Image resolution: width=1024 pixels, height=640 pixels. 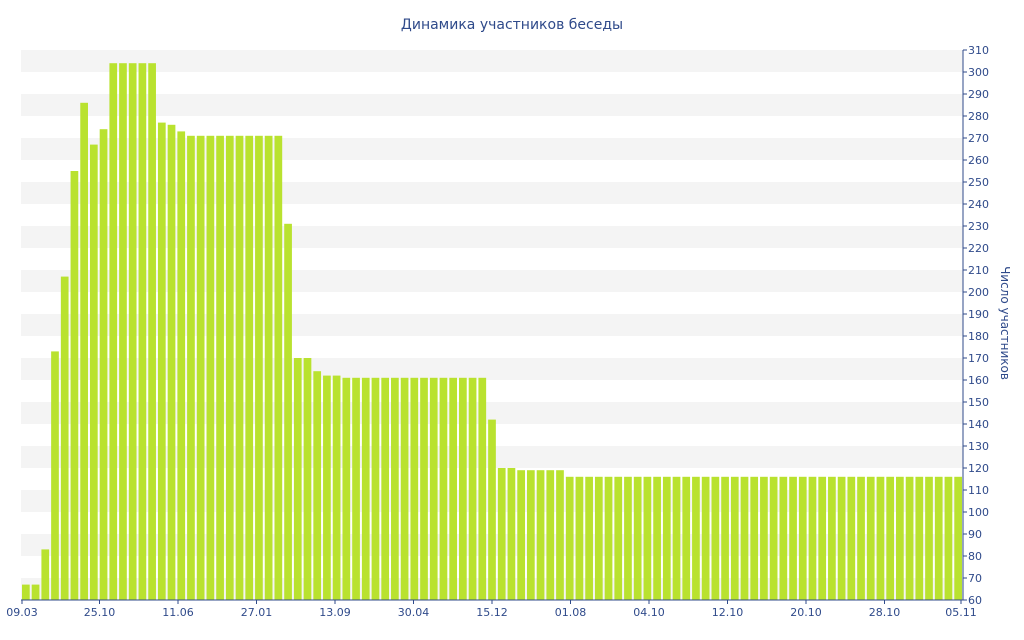 I want to click on chart-title: Динамика участников беседы, so click(x=512, y=25).